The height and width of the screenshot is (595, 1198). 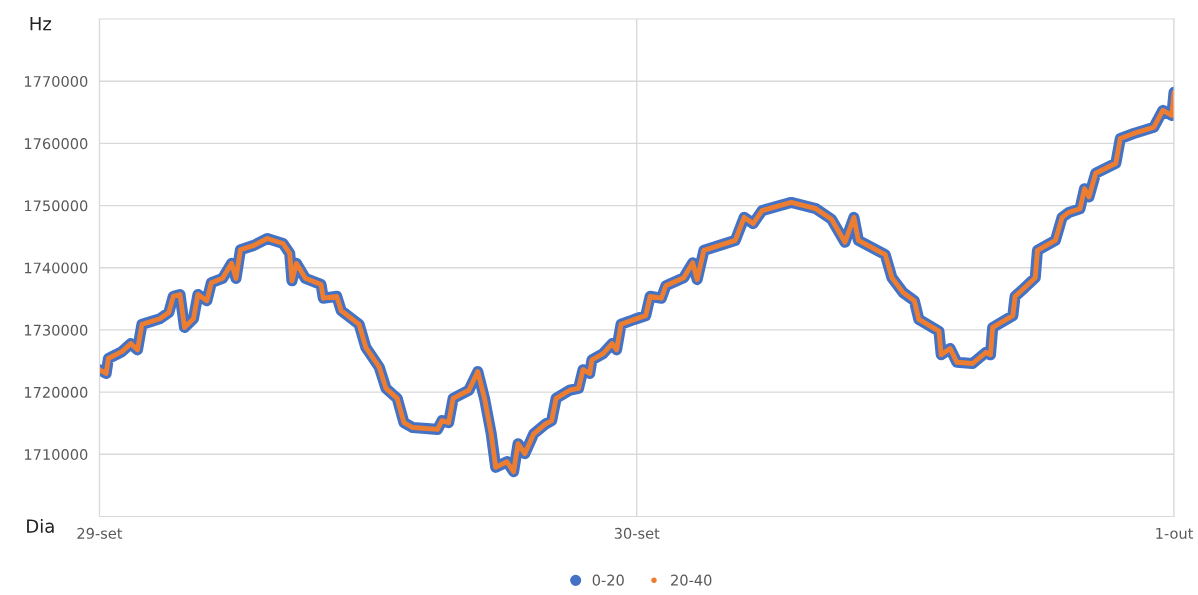 I want to click on x-tick-label: 1-out, so click(x=1175, y=533).